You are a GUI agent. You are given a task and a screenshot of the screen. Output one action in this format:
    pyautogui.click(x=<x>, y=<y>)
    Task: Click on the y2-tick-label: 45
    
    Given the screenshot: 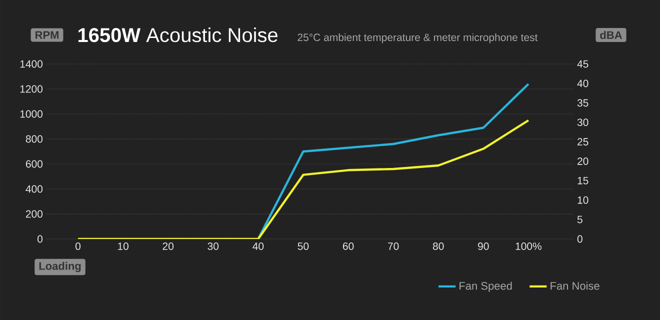 What is the action you would take?
    pyautogui.click(x=582, y=64)
    